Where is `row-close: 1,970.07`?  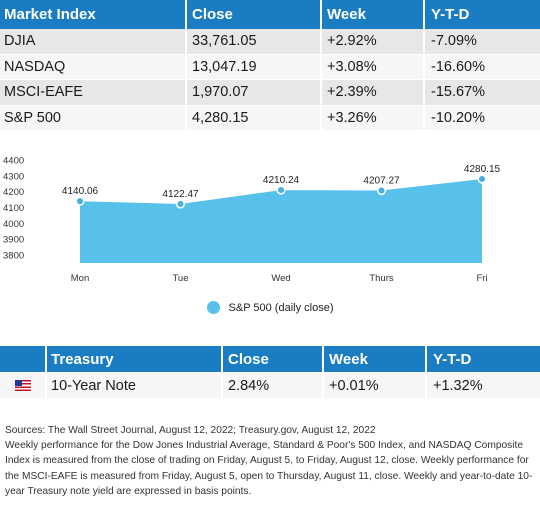 row-close: 1,970.07 is located at coordinates (254, 92).